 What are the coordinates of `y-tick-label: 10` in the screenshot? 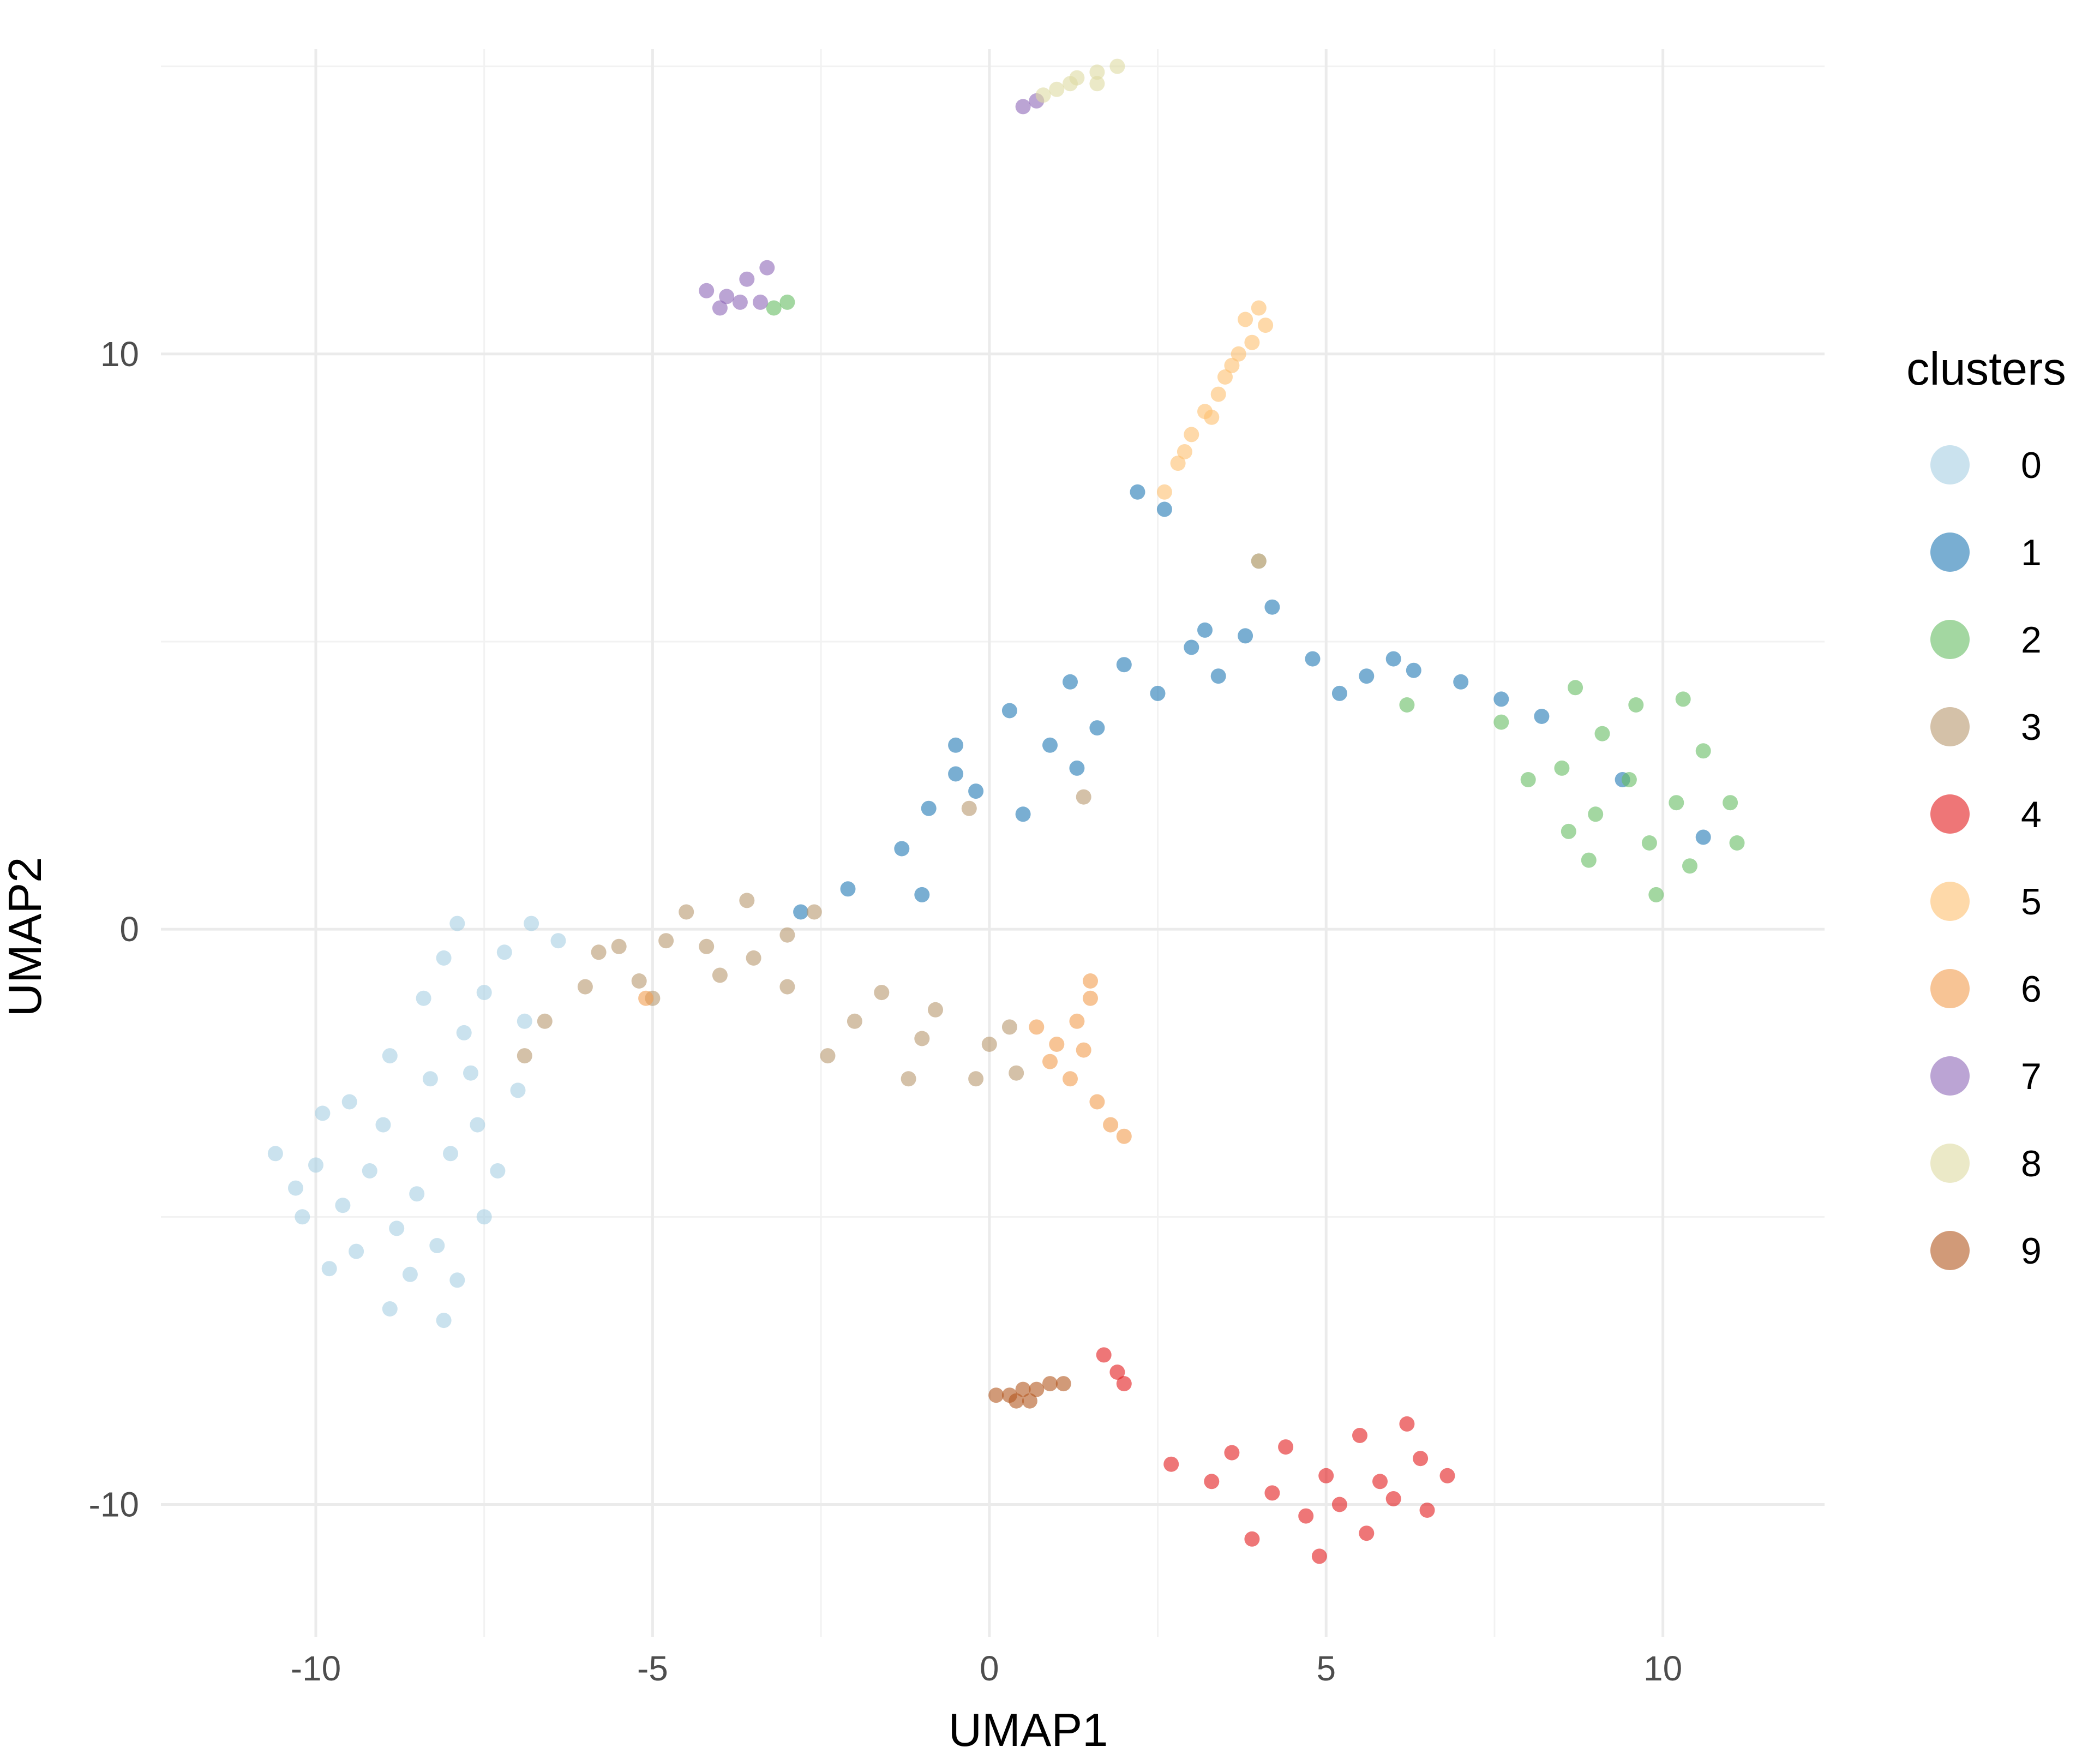 It's located at (119, 354).